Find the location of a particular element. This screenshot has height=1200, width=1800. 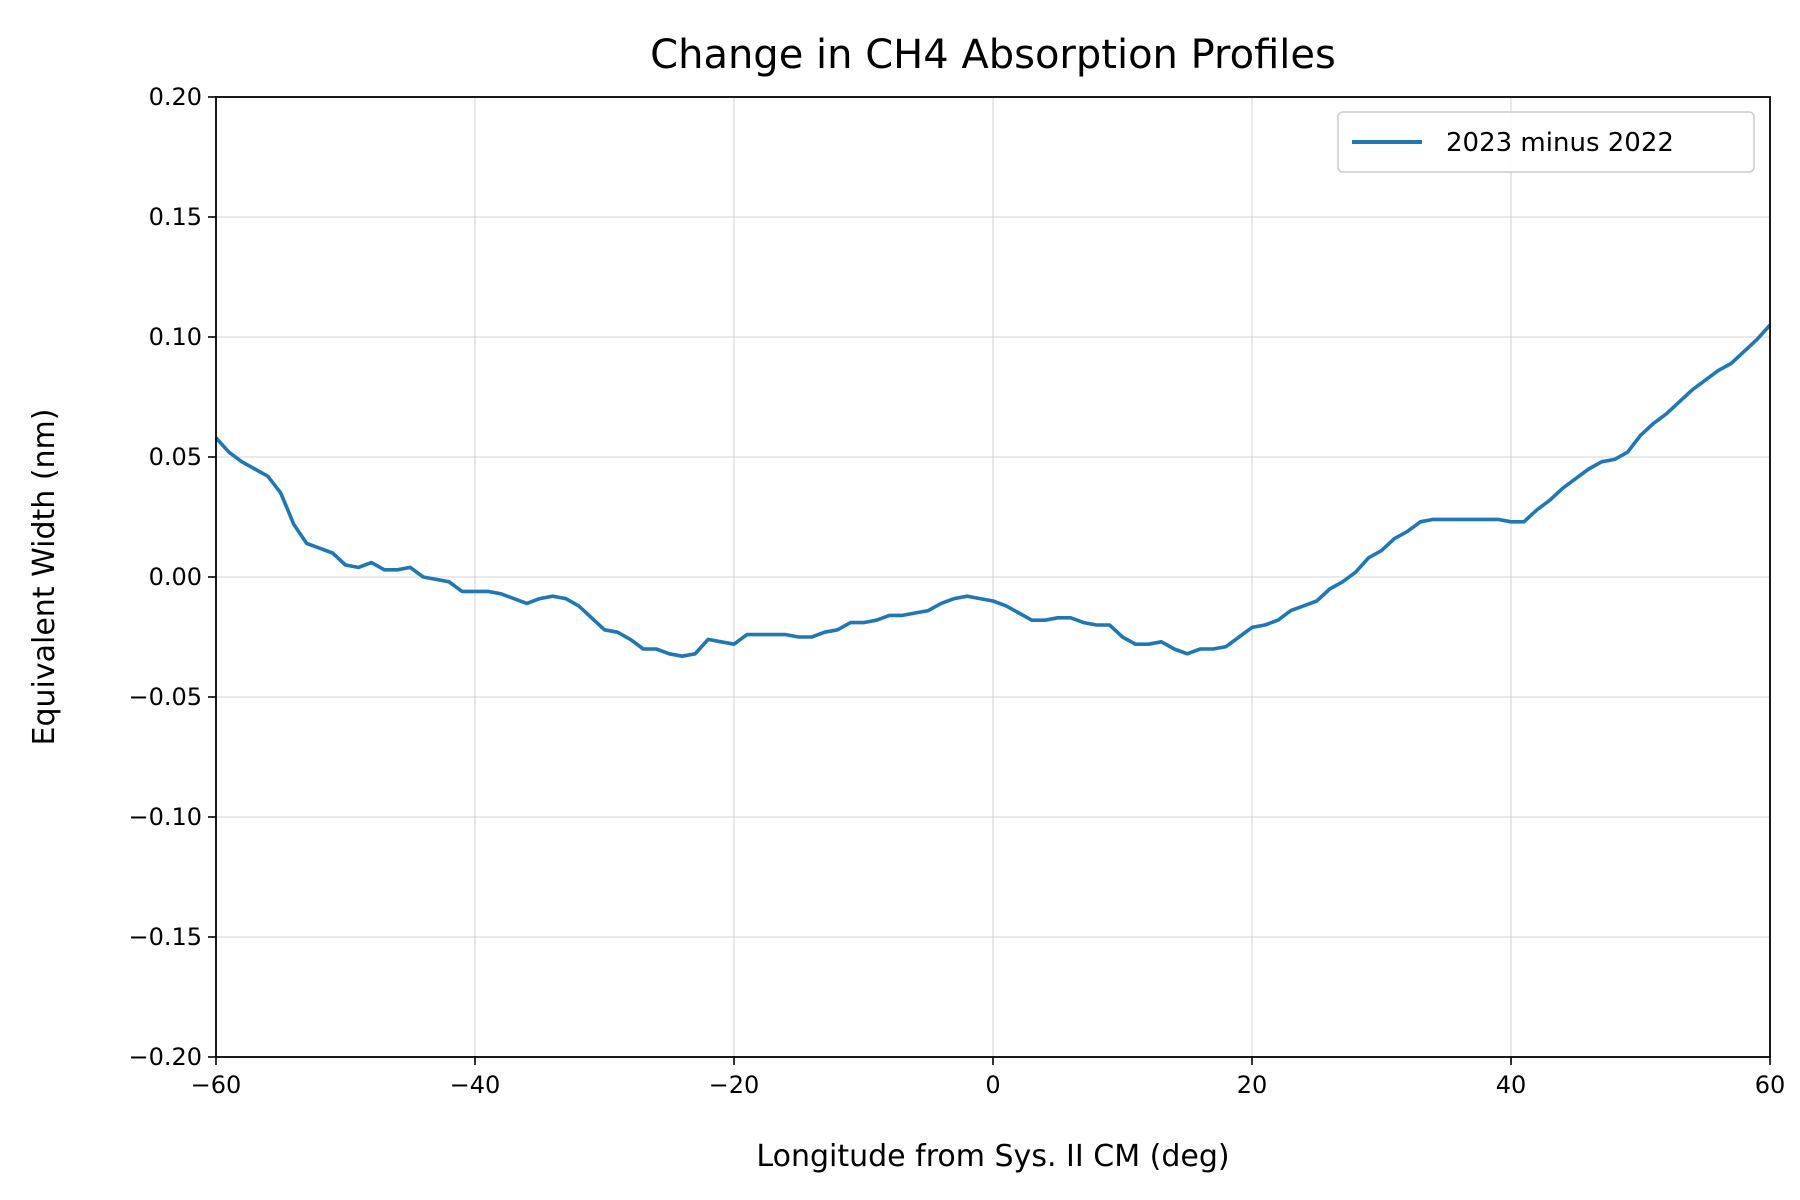

legend-label: 2023 minus 2022 is located at coordinates (1560, 143).